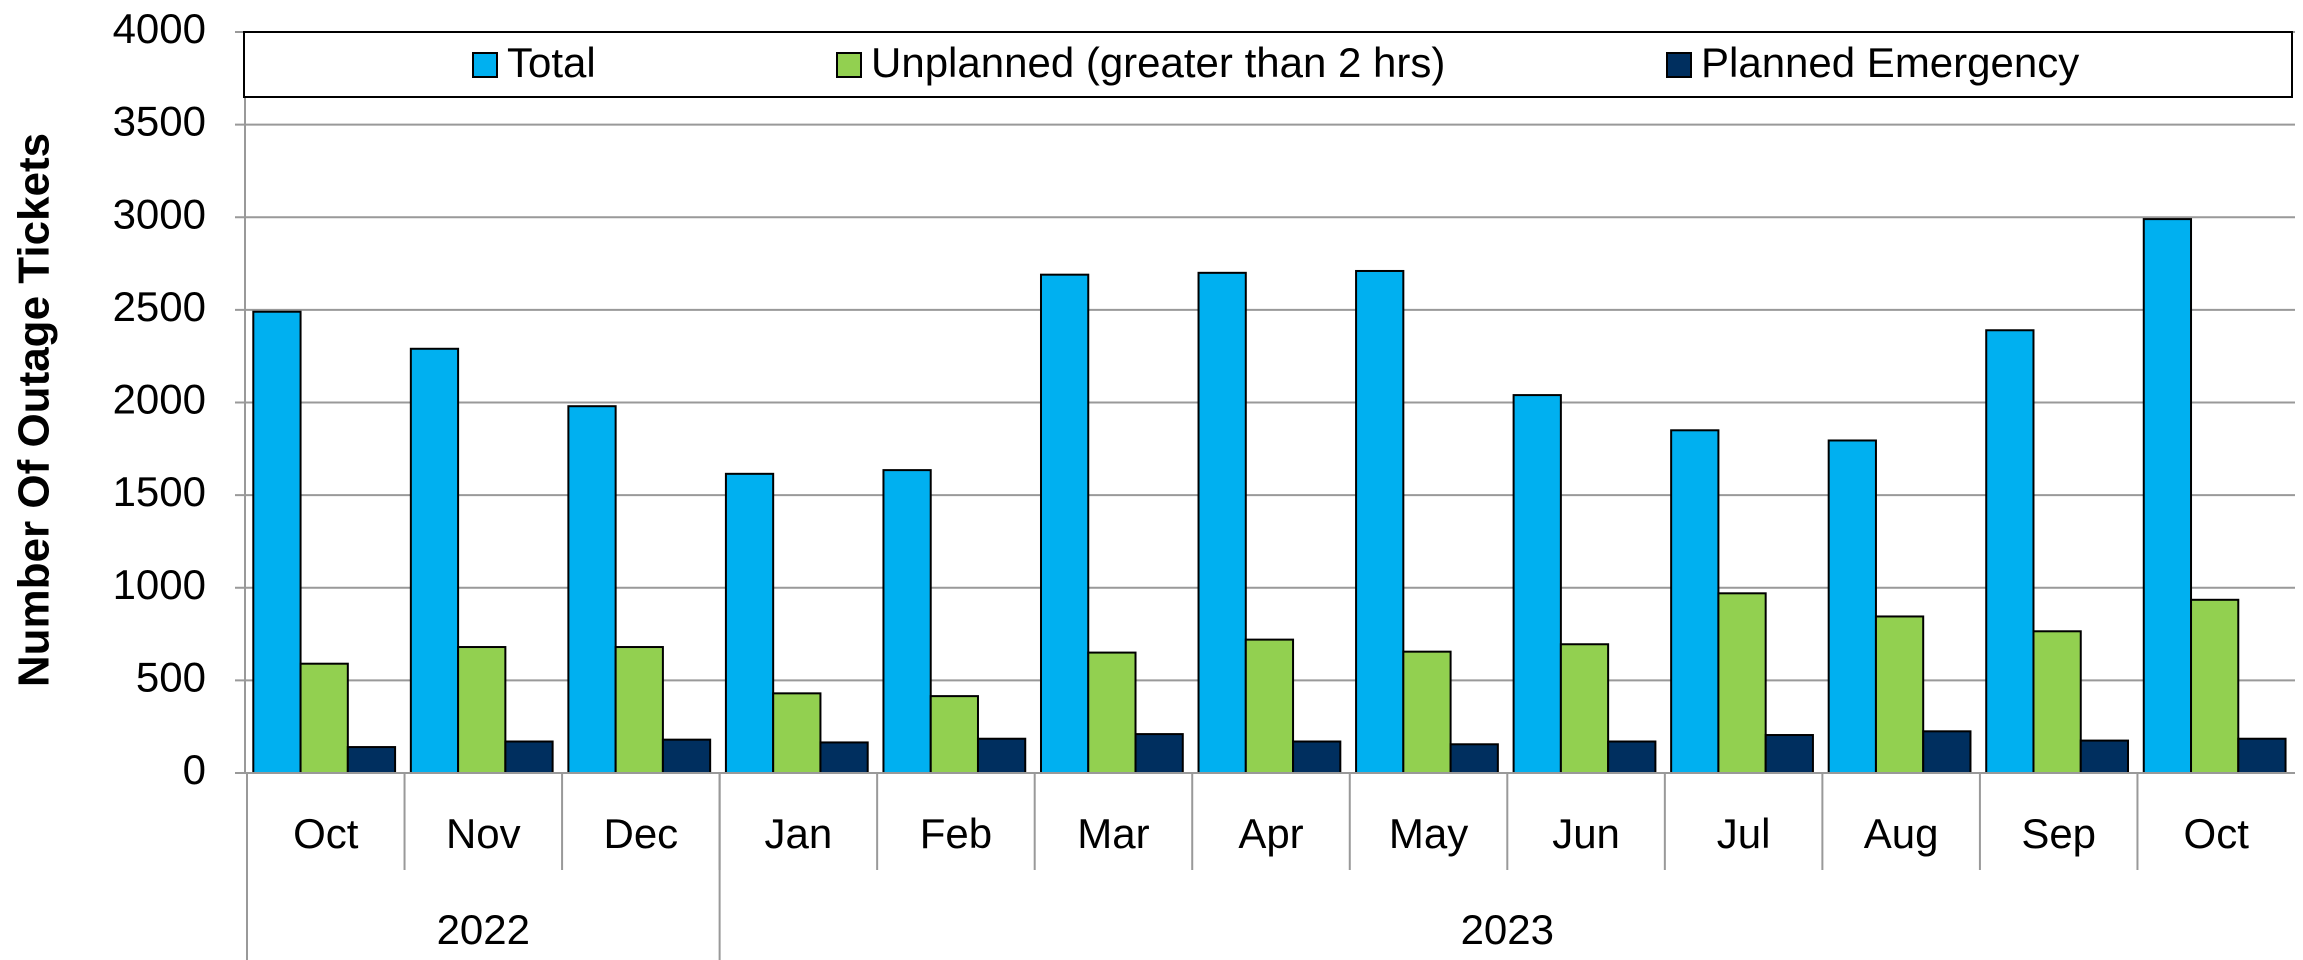 The image size is (2303, 960). I want to click on legend-box, so click(1268, 64).